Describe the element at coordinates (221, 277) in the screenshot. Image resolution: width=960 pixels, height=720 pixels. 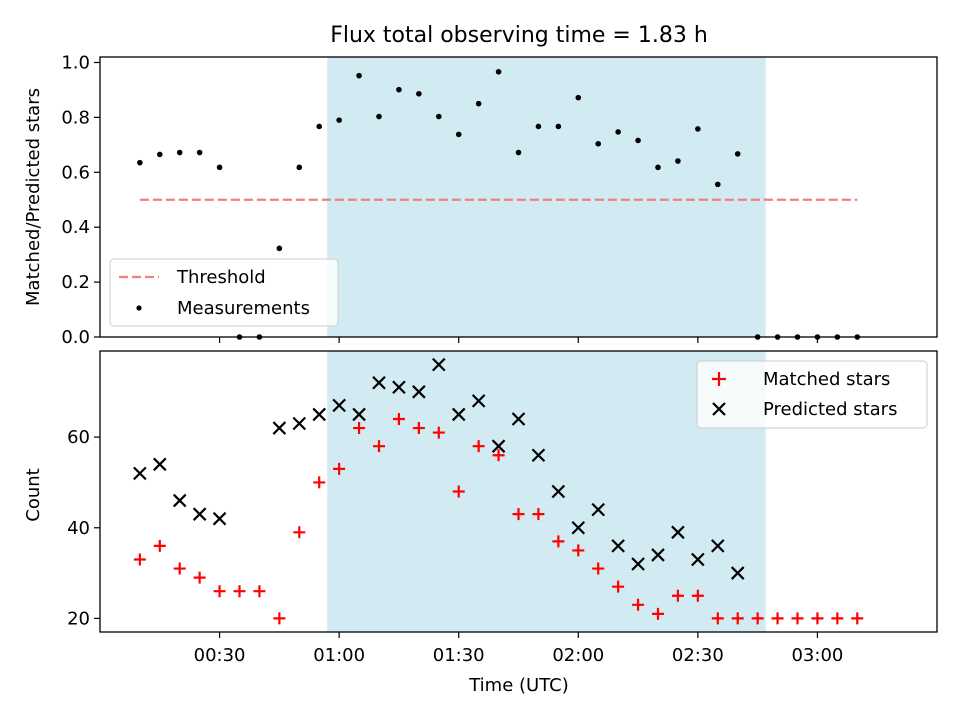
I see `legend-threshold-label: Threshold` at that location.